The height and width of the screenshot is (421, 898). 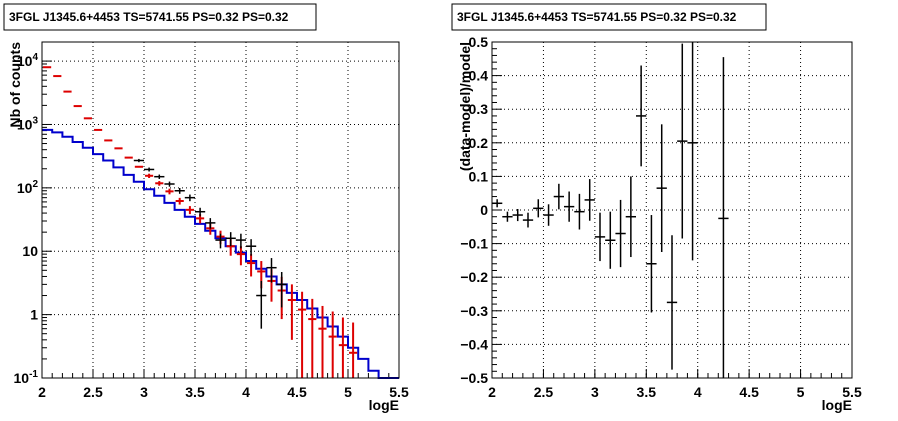 What do you see at coordinates (465, 106) in the screenshot?
I see `right-ylabel: (data-model)/model` at bounding box center [465, 106].